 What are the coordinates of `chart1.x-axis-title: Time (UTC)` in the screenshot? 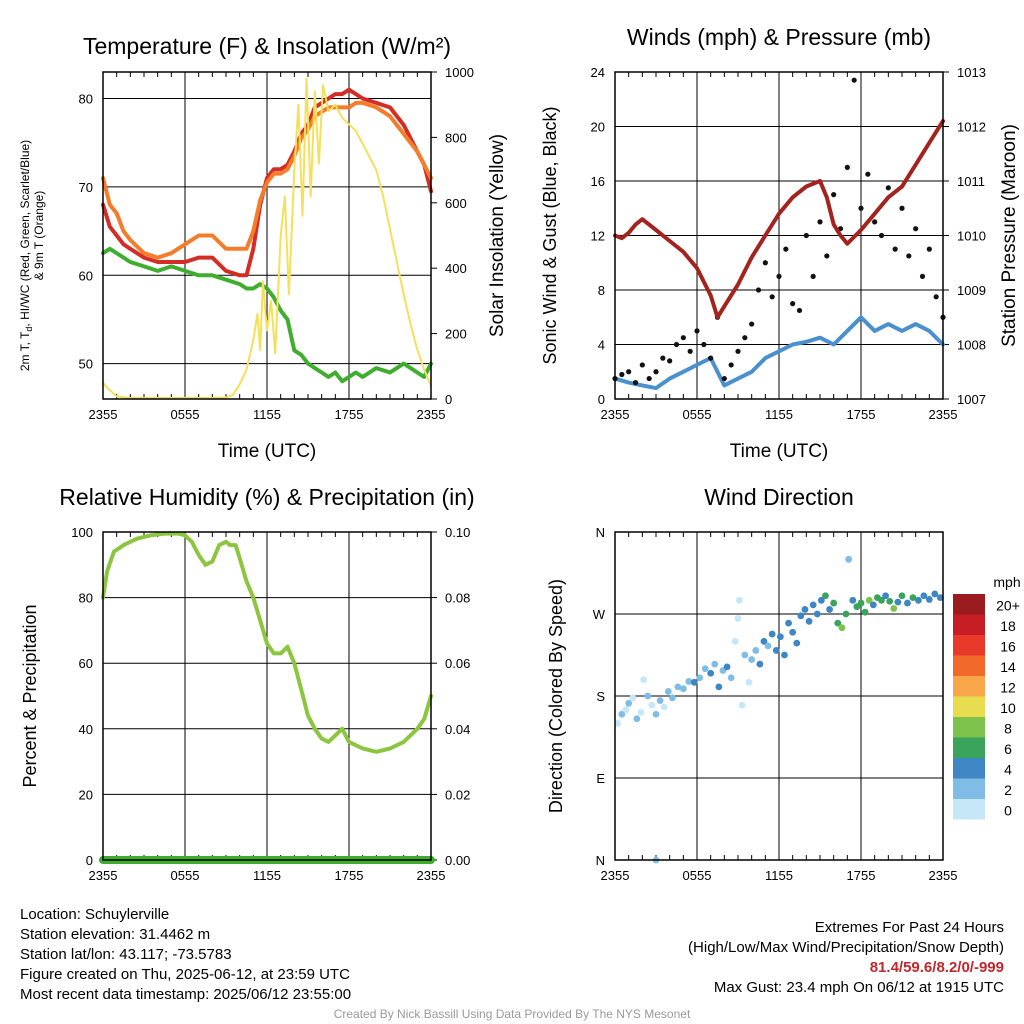 It's located at (267, 451).